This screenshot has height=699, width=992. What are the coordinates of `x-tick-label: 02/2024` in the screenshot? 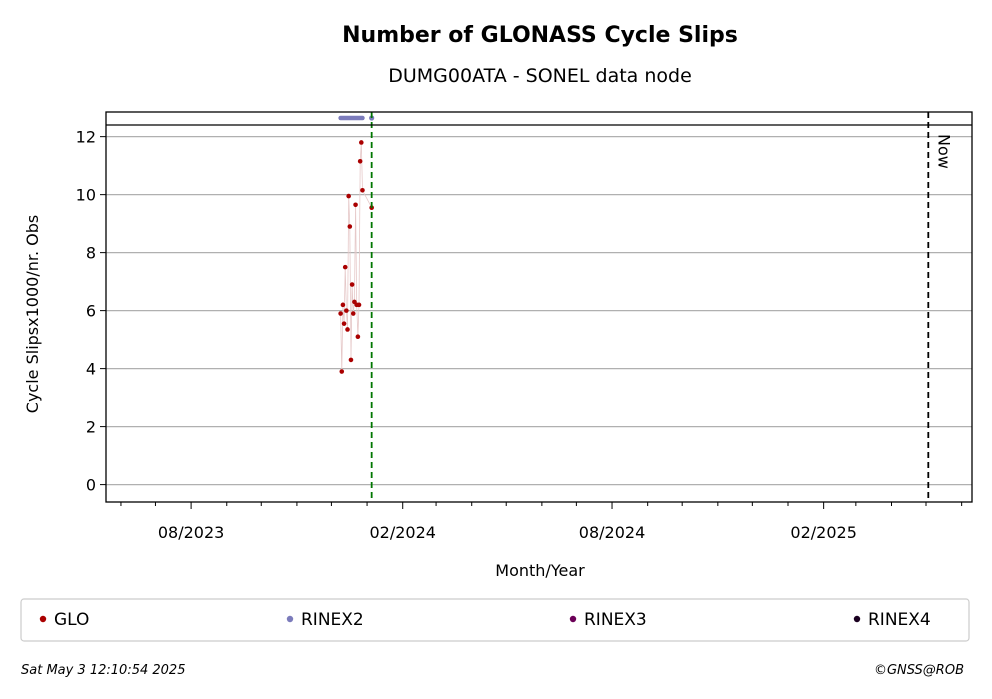 It's located at (402, 532).